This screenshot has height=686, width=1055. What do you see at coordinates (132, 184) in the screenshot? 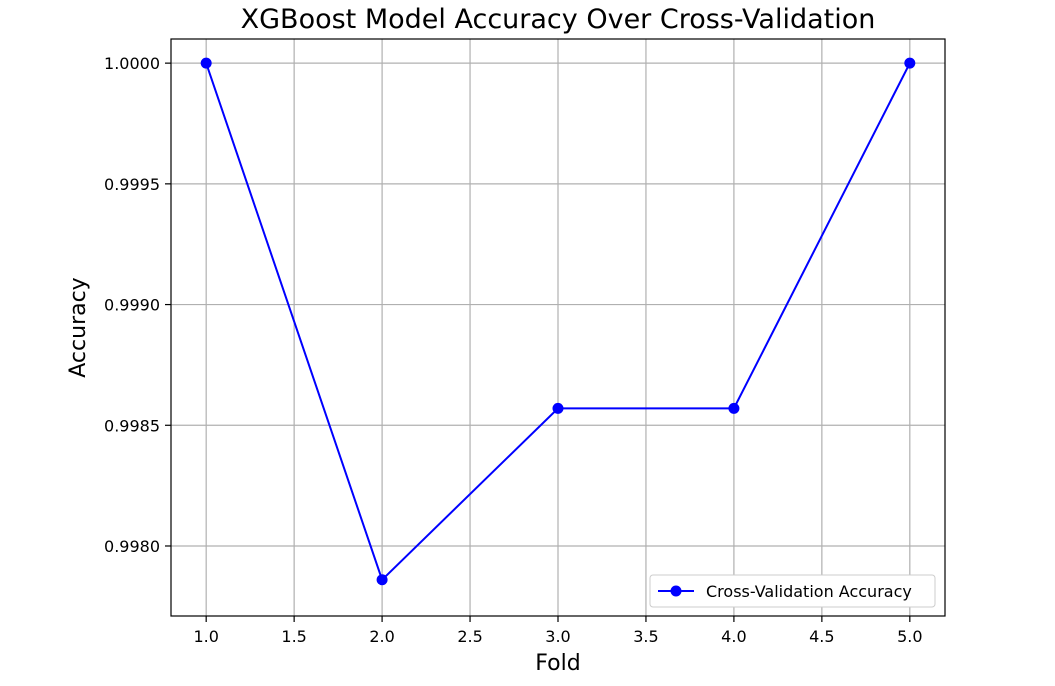
I see `y-tick-label: 0.9995` at bounding box center [132, 184].